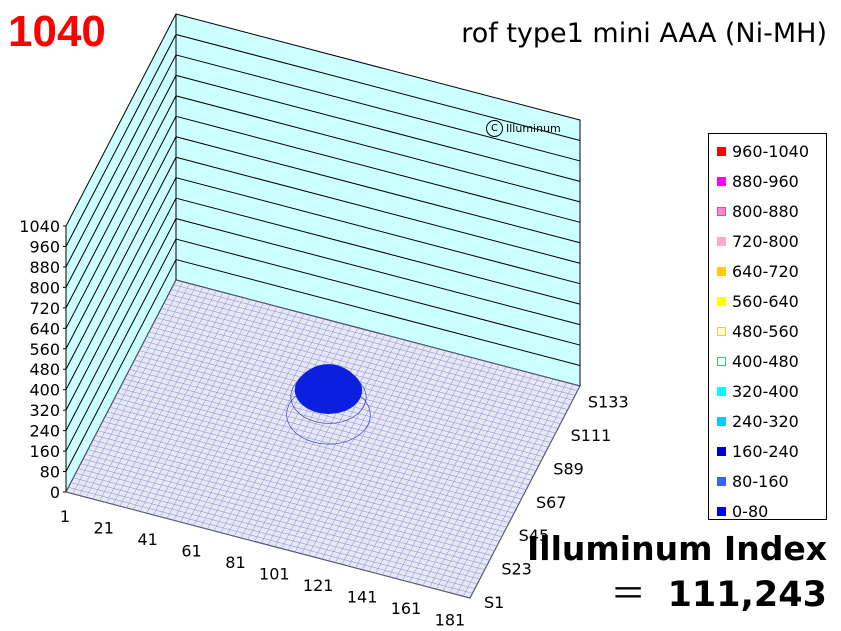 This screenshot has width=841, height=631. What do you see at coordinates (608, 402) in the screenshot?
I see `y-tick-label: S133` at bounding box center [608, 402].